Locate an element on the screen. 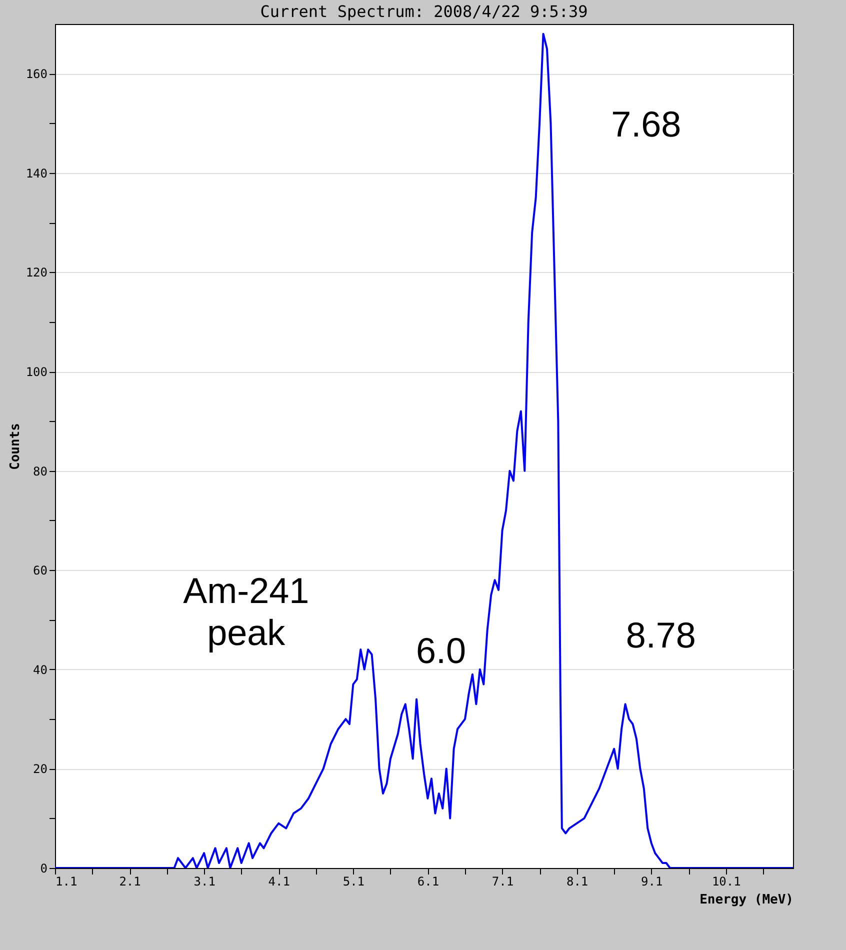 The height and width of the screenshot is (950, 846). x-tick-label: 10.1 is located at coordinates (726, 881).